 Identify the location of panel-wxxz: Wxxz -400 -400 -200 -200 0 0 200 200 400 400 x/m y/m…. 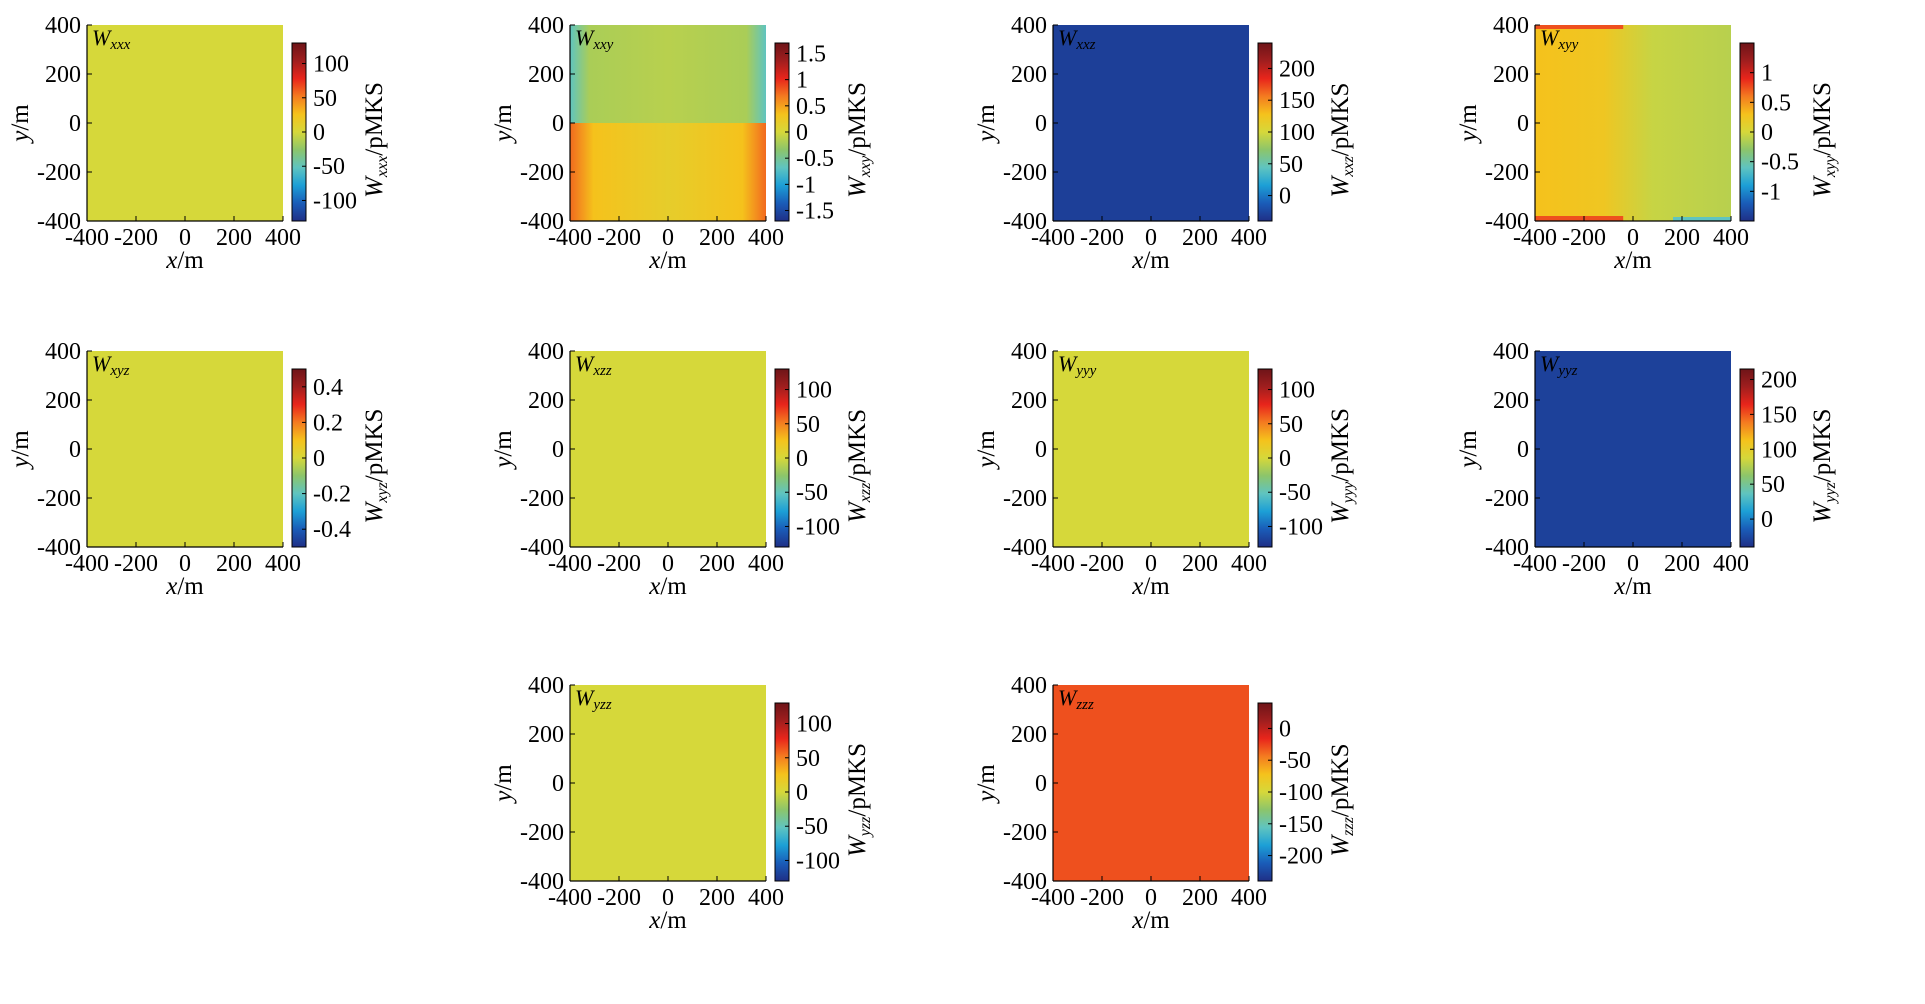
(1206, 165).